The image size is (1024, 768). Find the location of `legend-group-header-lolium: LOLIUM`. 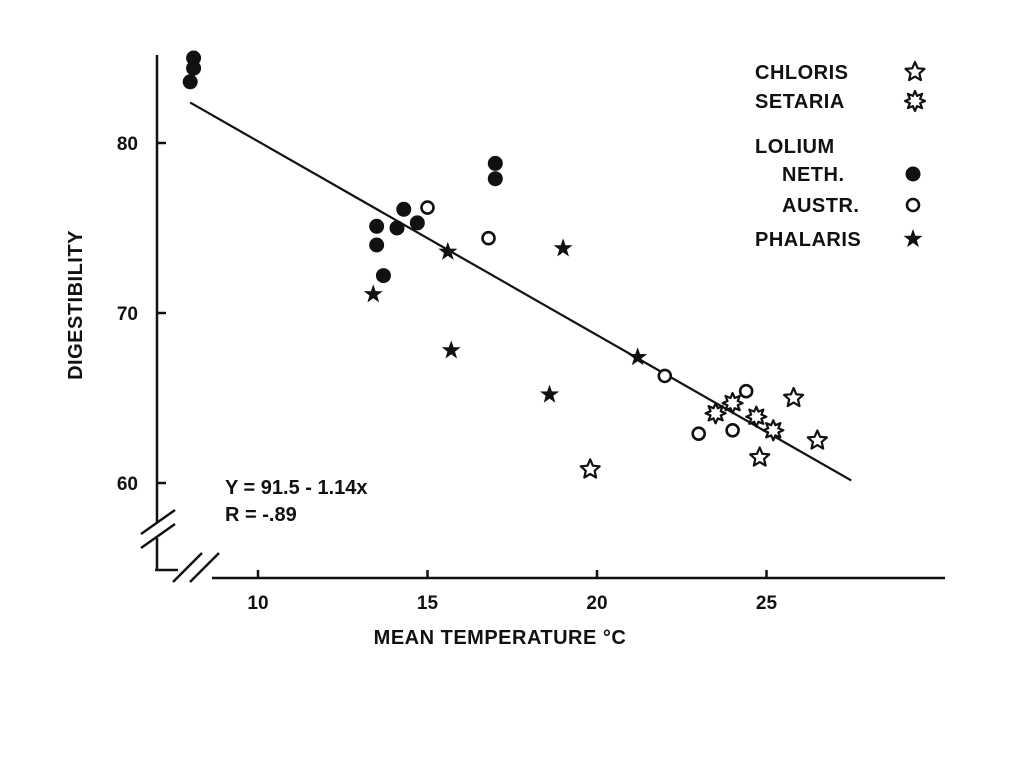

legend-group-header-lolium: LOLIUM is located at coordinates (795, 147).